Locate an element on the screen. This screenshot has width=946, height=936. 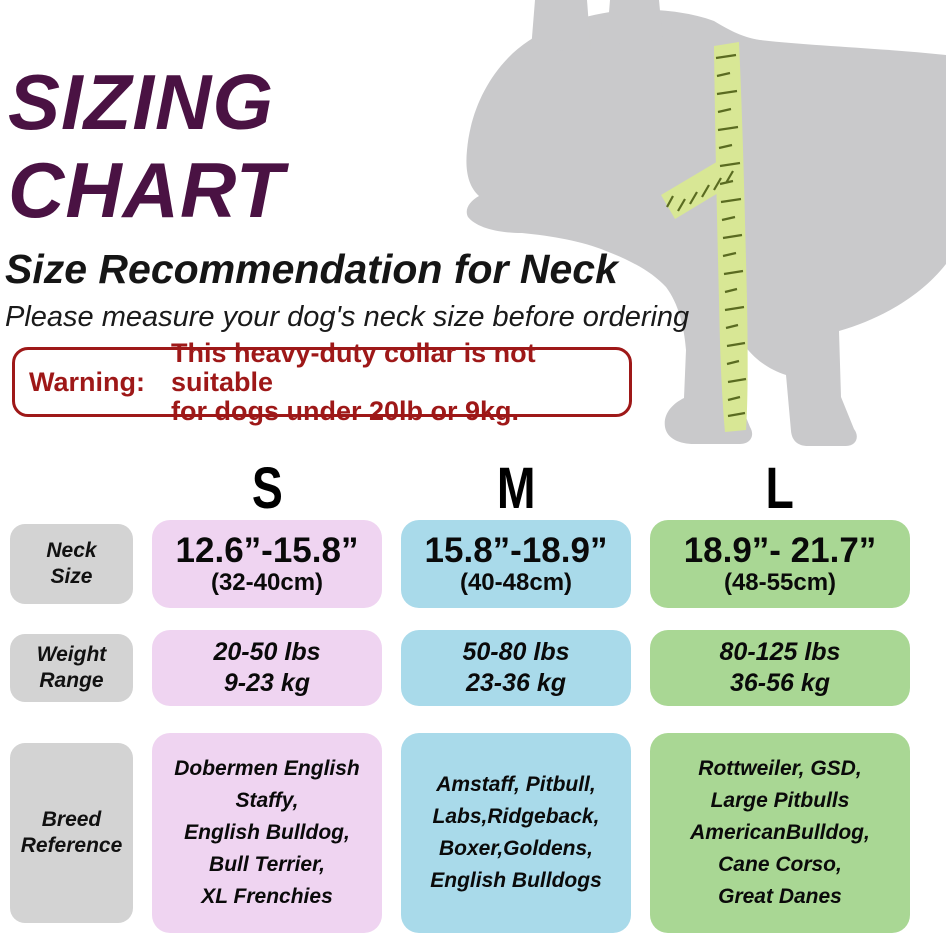
weight-l-lbs: 80-125 lbs is located at coordinates (780, 652).